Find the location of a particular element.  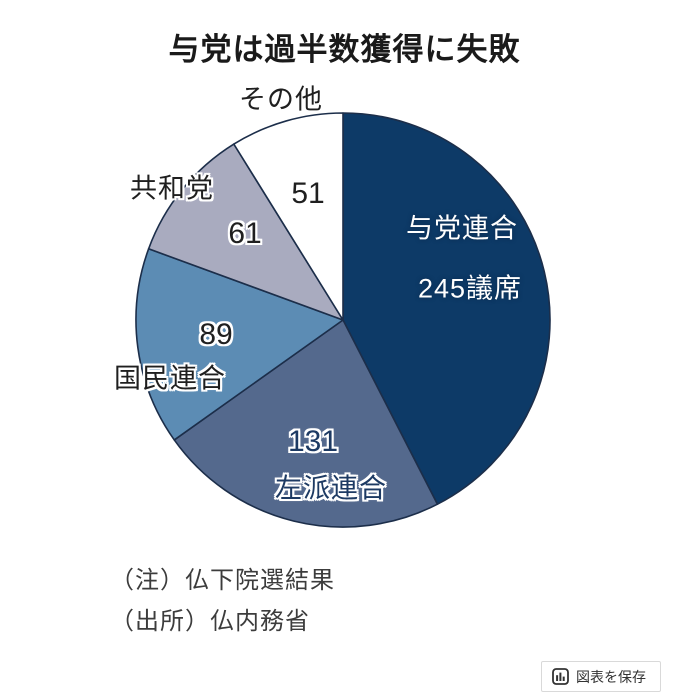

slice-label-ruling-coalition: 与党連合 is located at coordinates (462, 228).